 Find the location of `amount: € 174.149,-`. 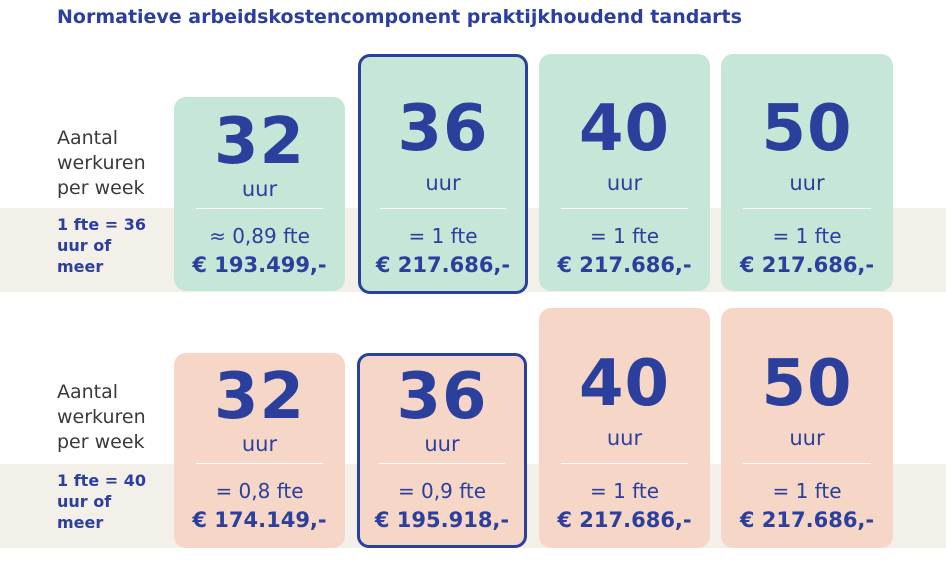

amount: € 174.149,- is located at coordinates (259, 520).